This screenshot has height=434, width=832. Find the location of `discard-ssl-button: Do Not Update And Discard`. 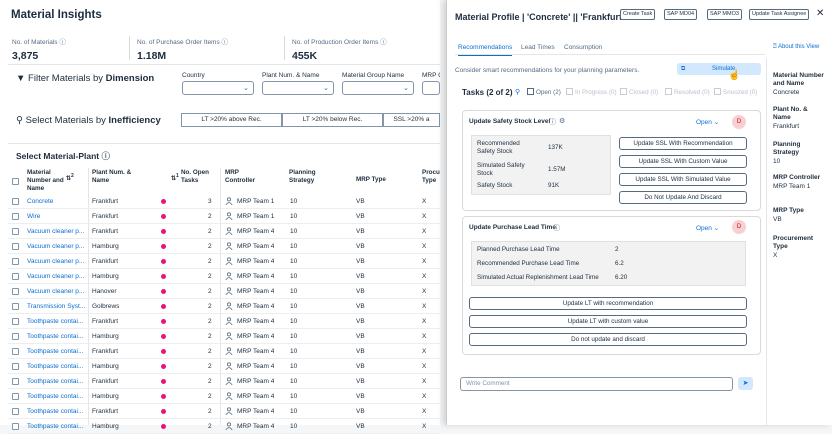

discard-ssl-button: Do Not Update And Discard is located at coordinates (683, 197).